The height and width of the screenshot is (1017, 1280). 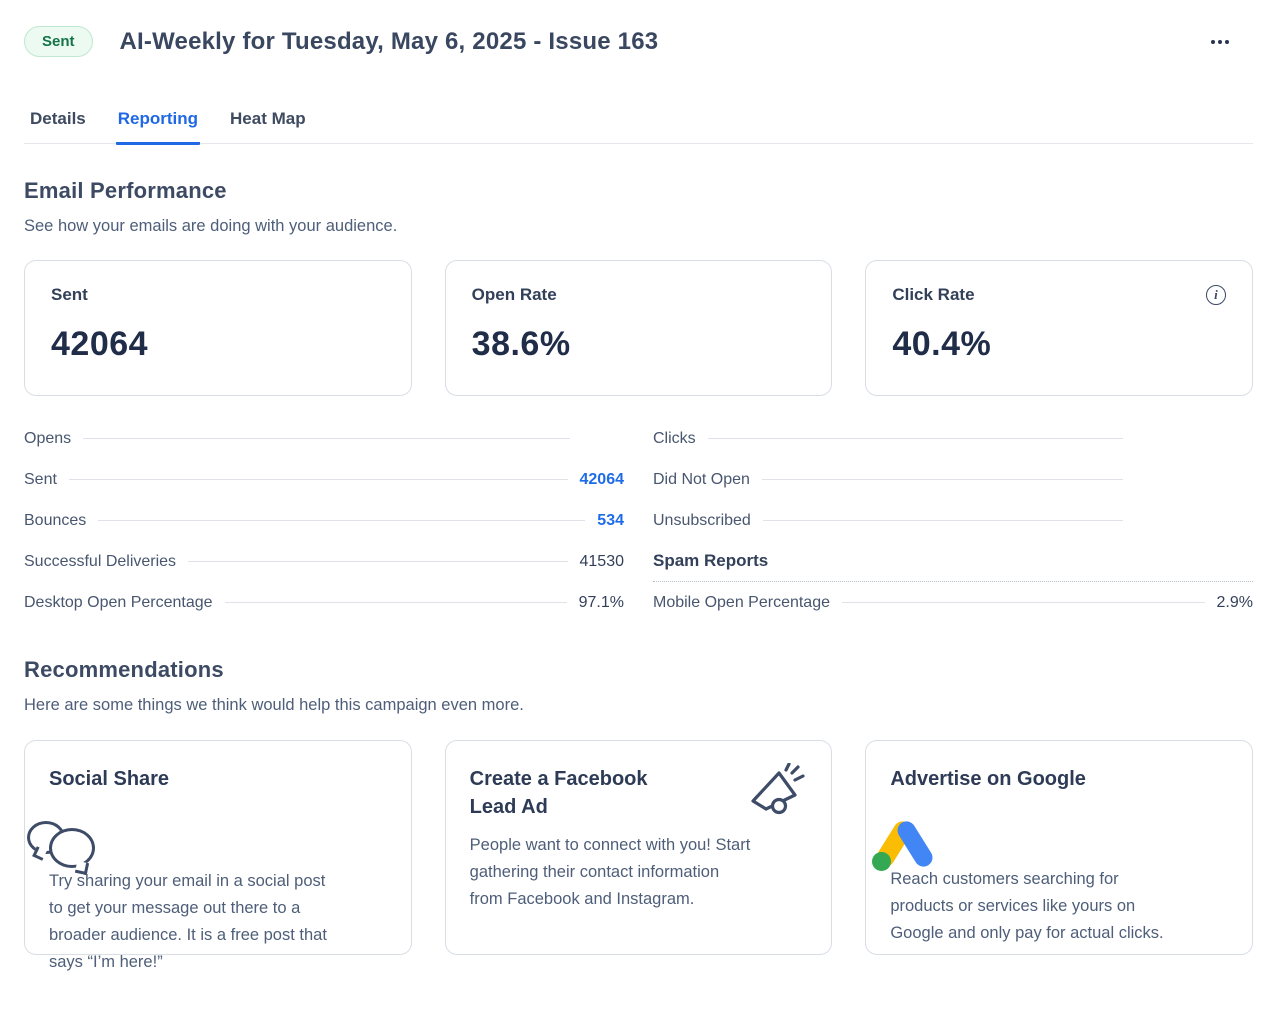 What do you see at coordinates (82, 868) in the screenshot?
I see `speech-bubble-tail` at bounding box center [82, 868].